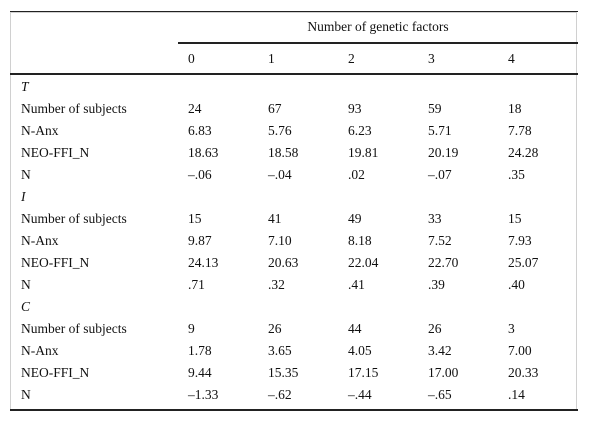 The width and height of the screenshot is (589, 423). What do you see at coordinates (378, 43) in the screenshot?
I see `group-rule` at bounding box center [378, 43].